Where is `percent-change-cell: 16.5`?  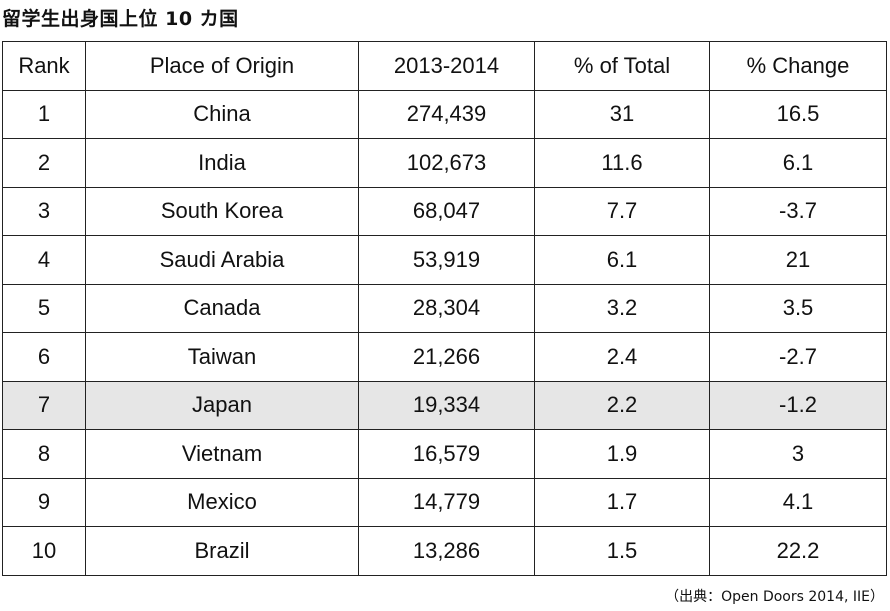
percent-change-cell: 16.5 is located at coordinates (798, 114).